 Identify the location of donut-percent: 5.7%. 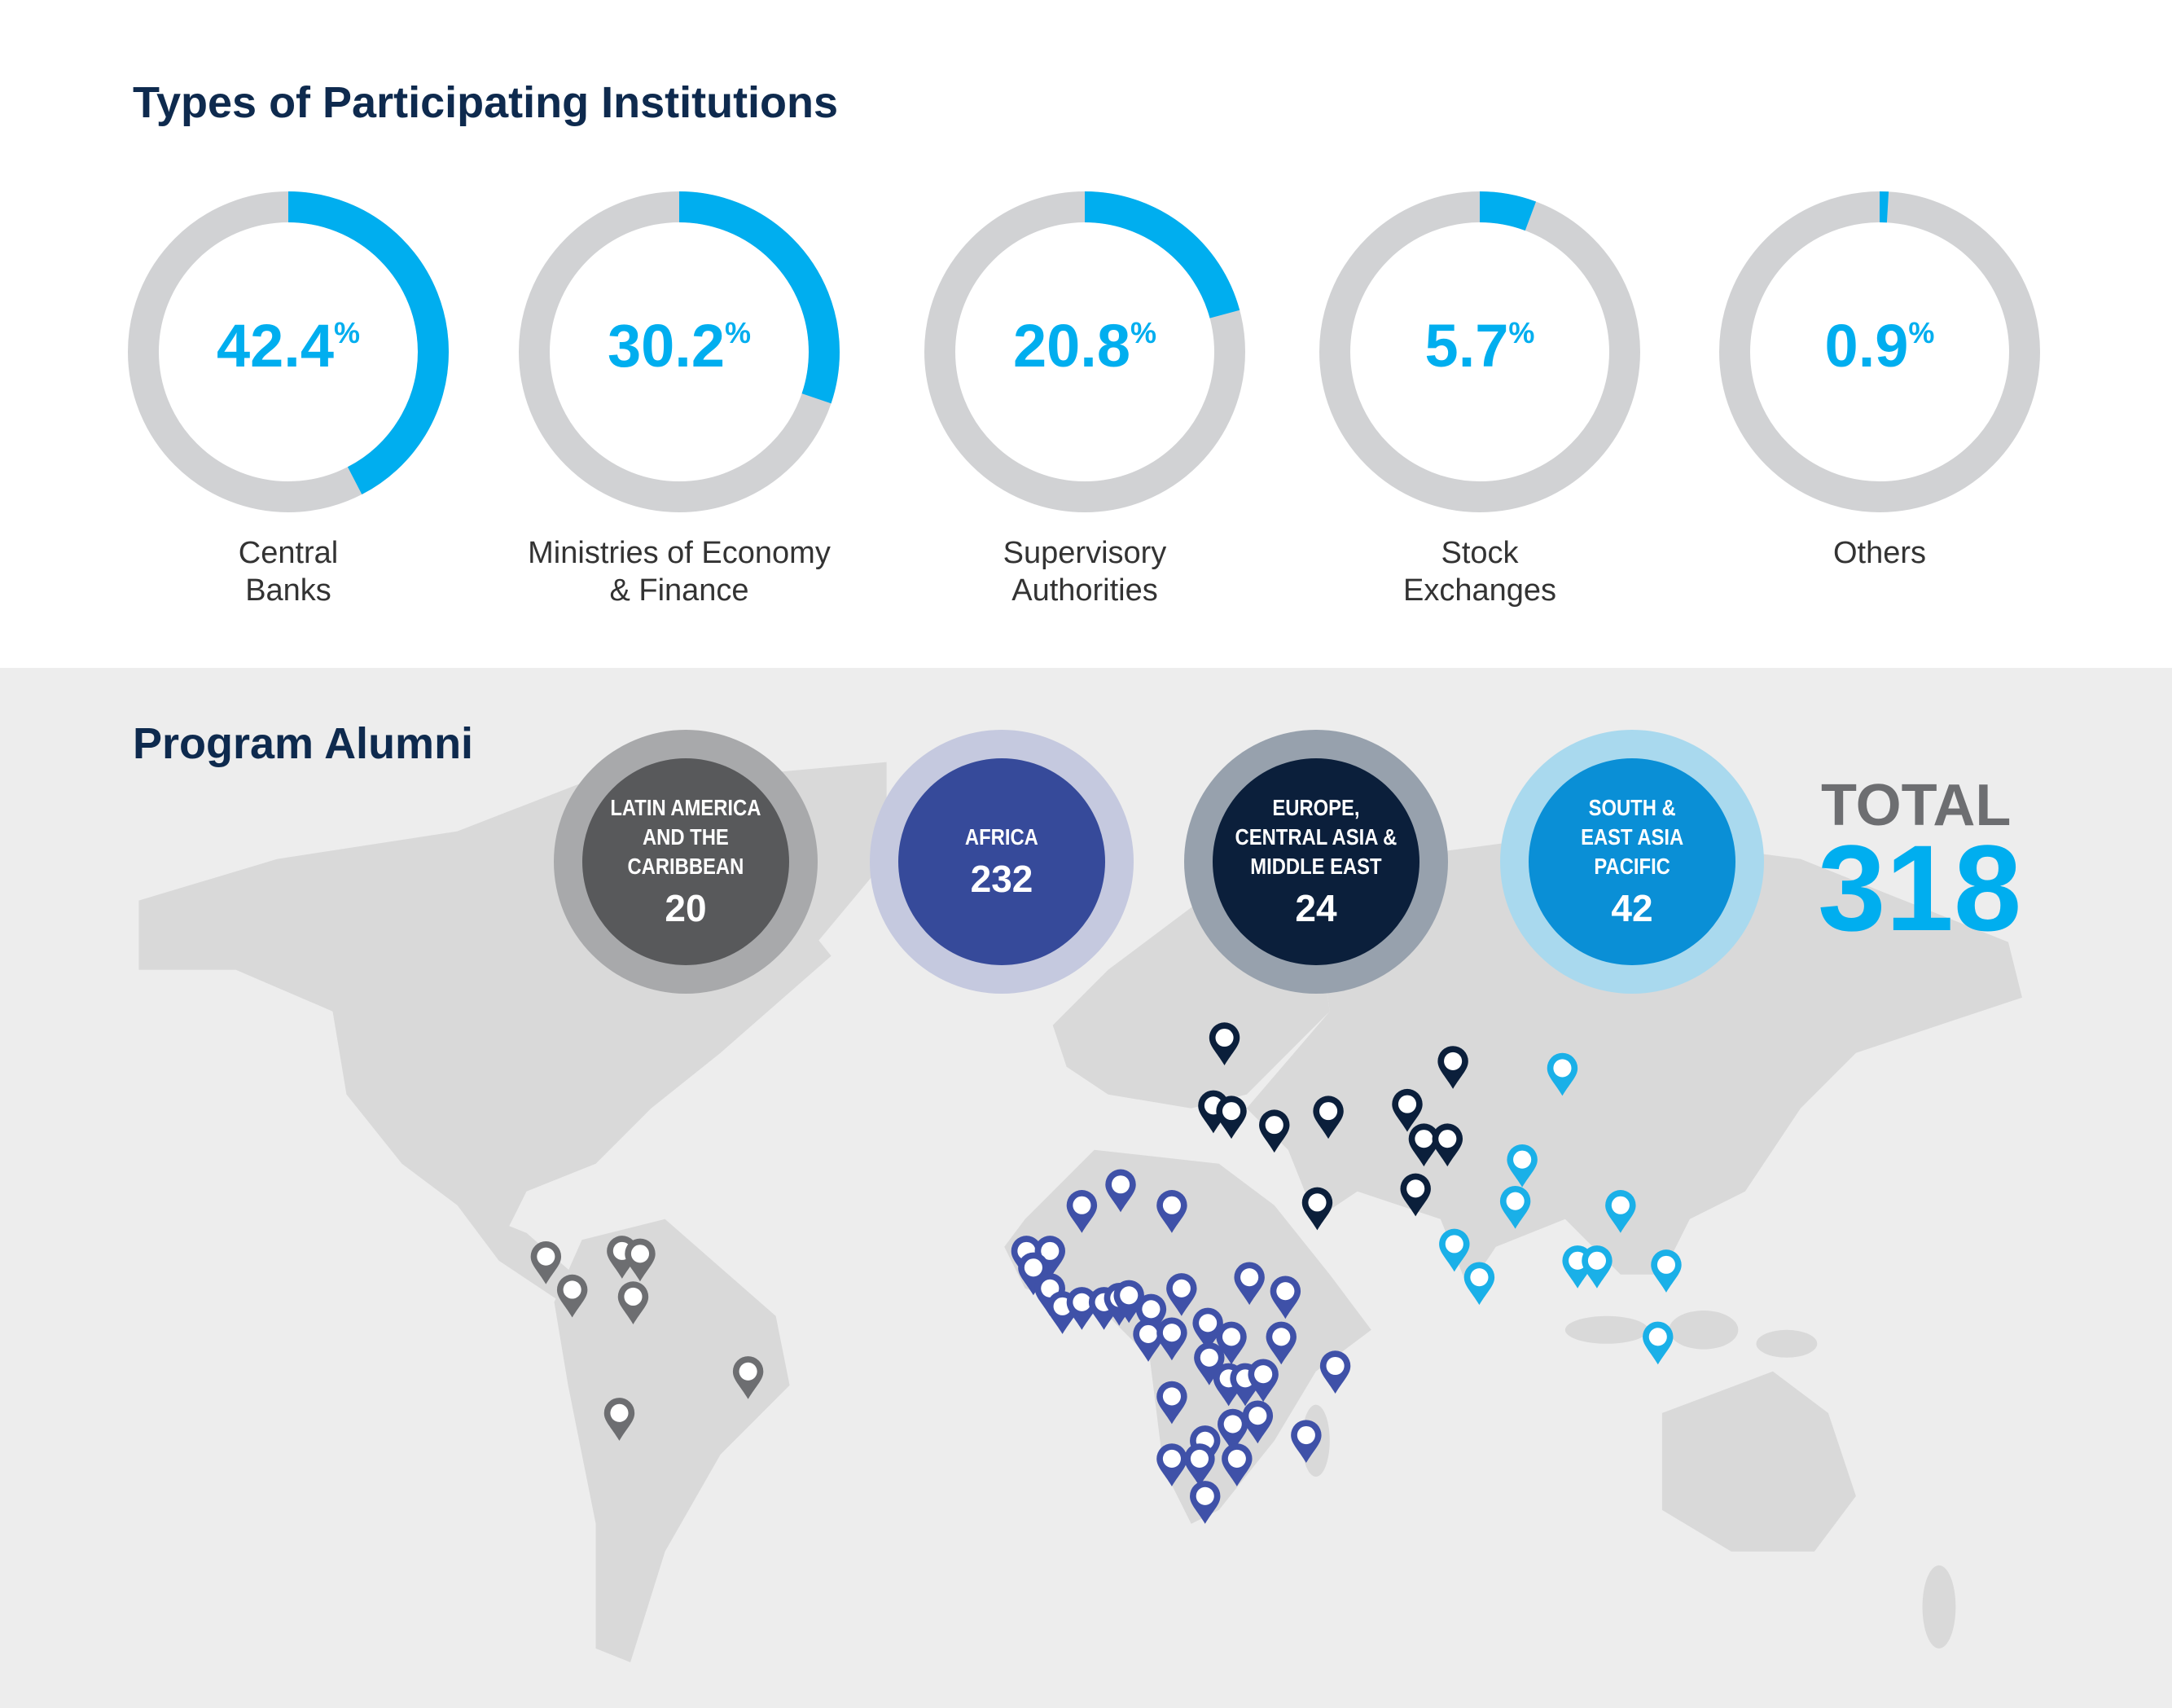
(1480, 346).